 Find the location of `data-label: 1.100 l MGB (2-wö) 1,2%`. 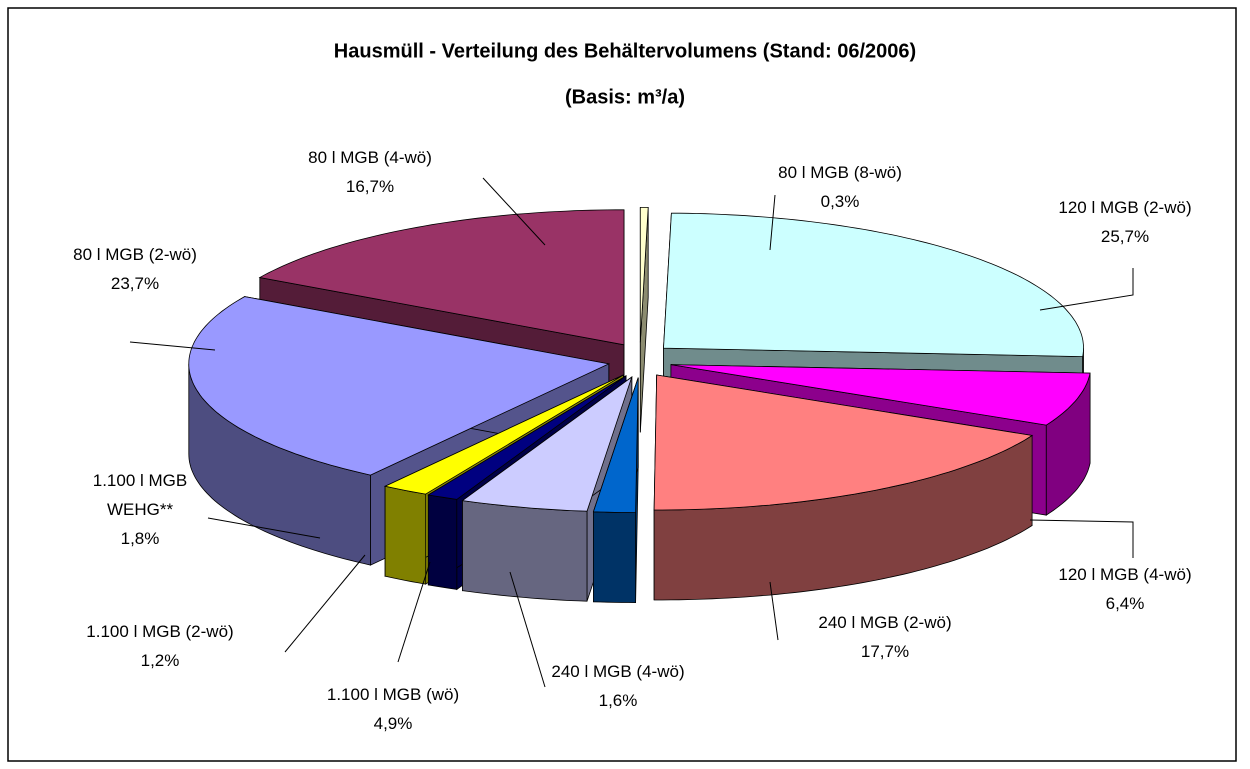

data-label: 1.100 l MGB (2-wö) 1,2% is located at coordinates (159, 646).